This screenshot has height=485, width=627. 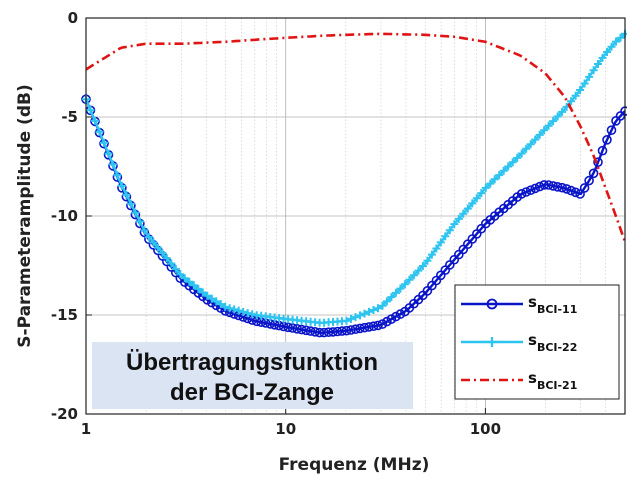 What do you see at coordinates (86, 429) in the screenshot?
I see `x-tick-label: 1` at bounding box center [86, 429].